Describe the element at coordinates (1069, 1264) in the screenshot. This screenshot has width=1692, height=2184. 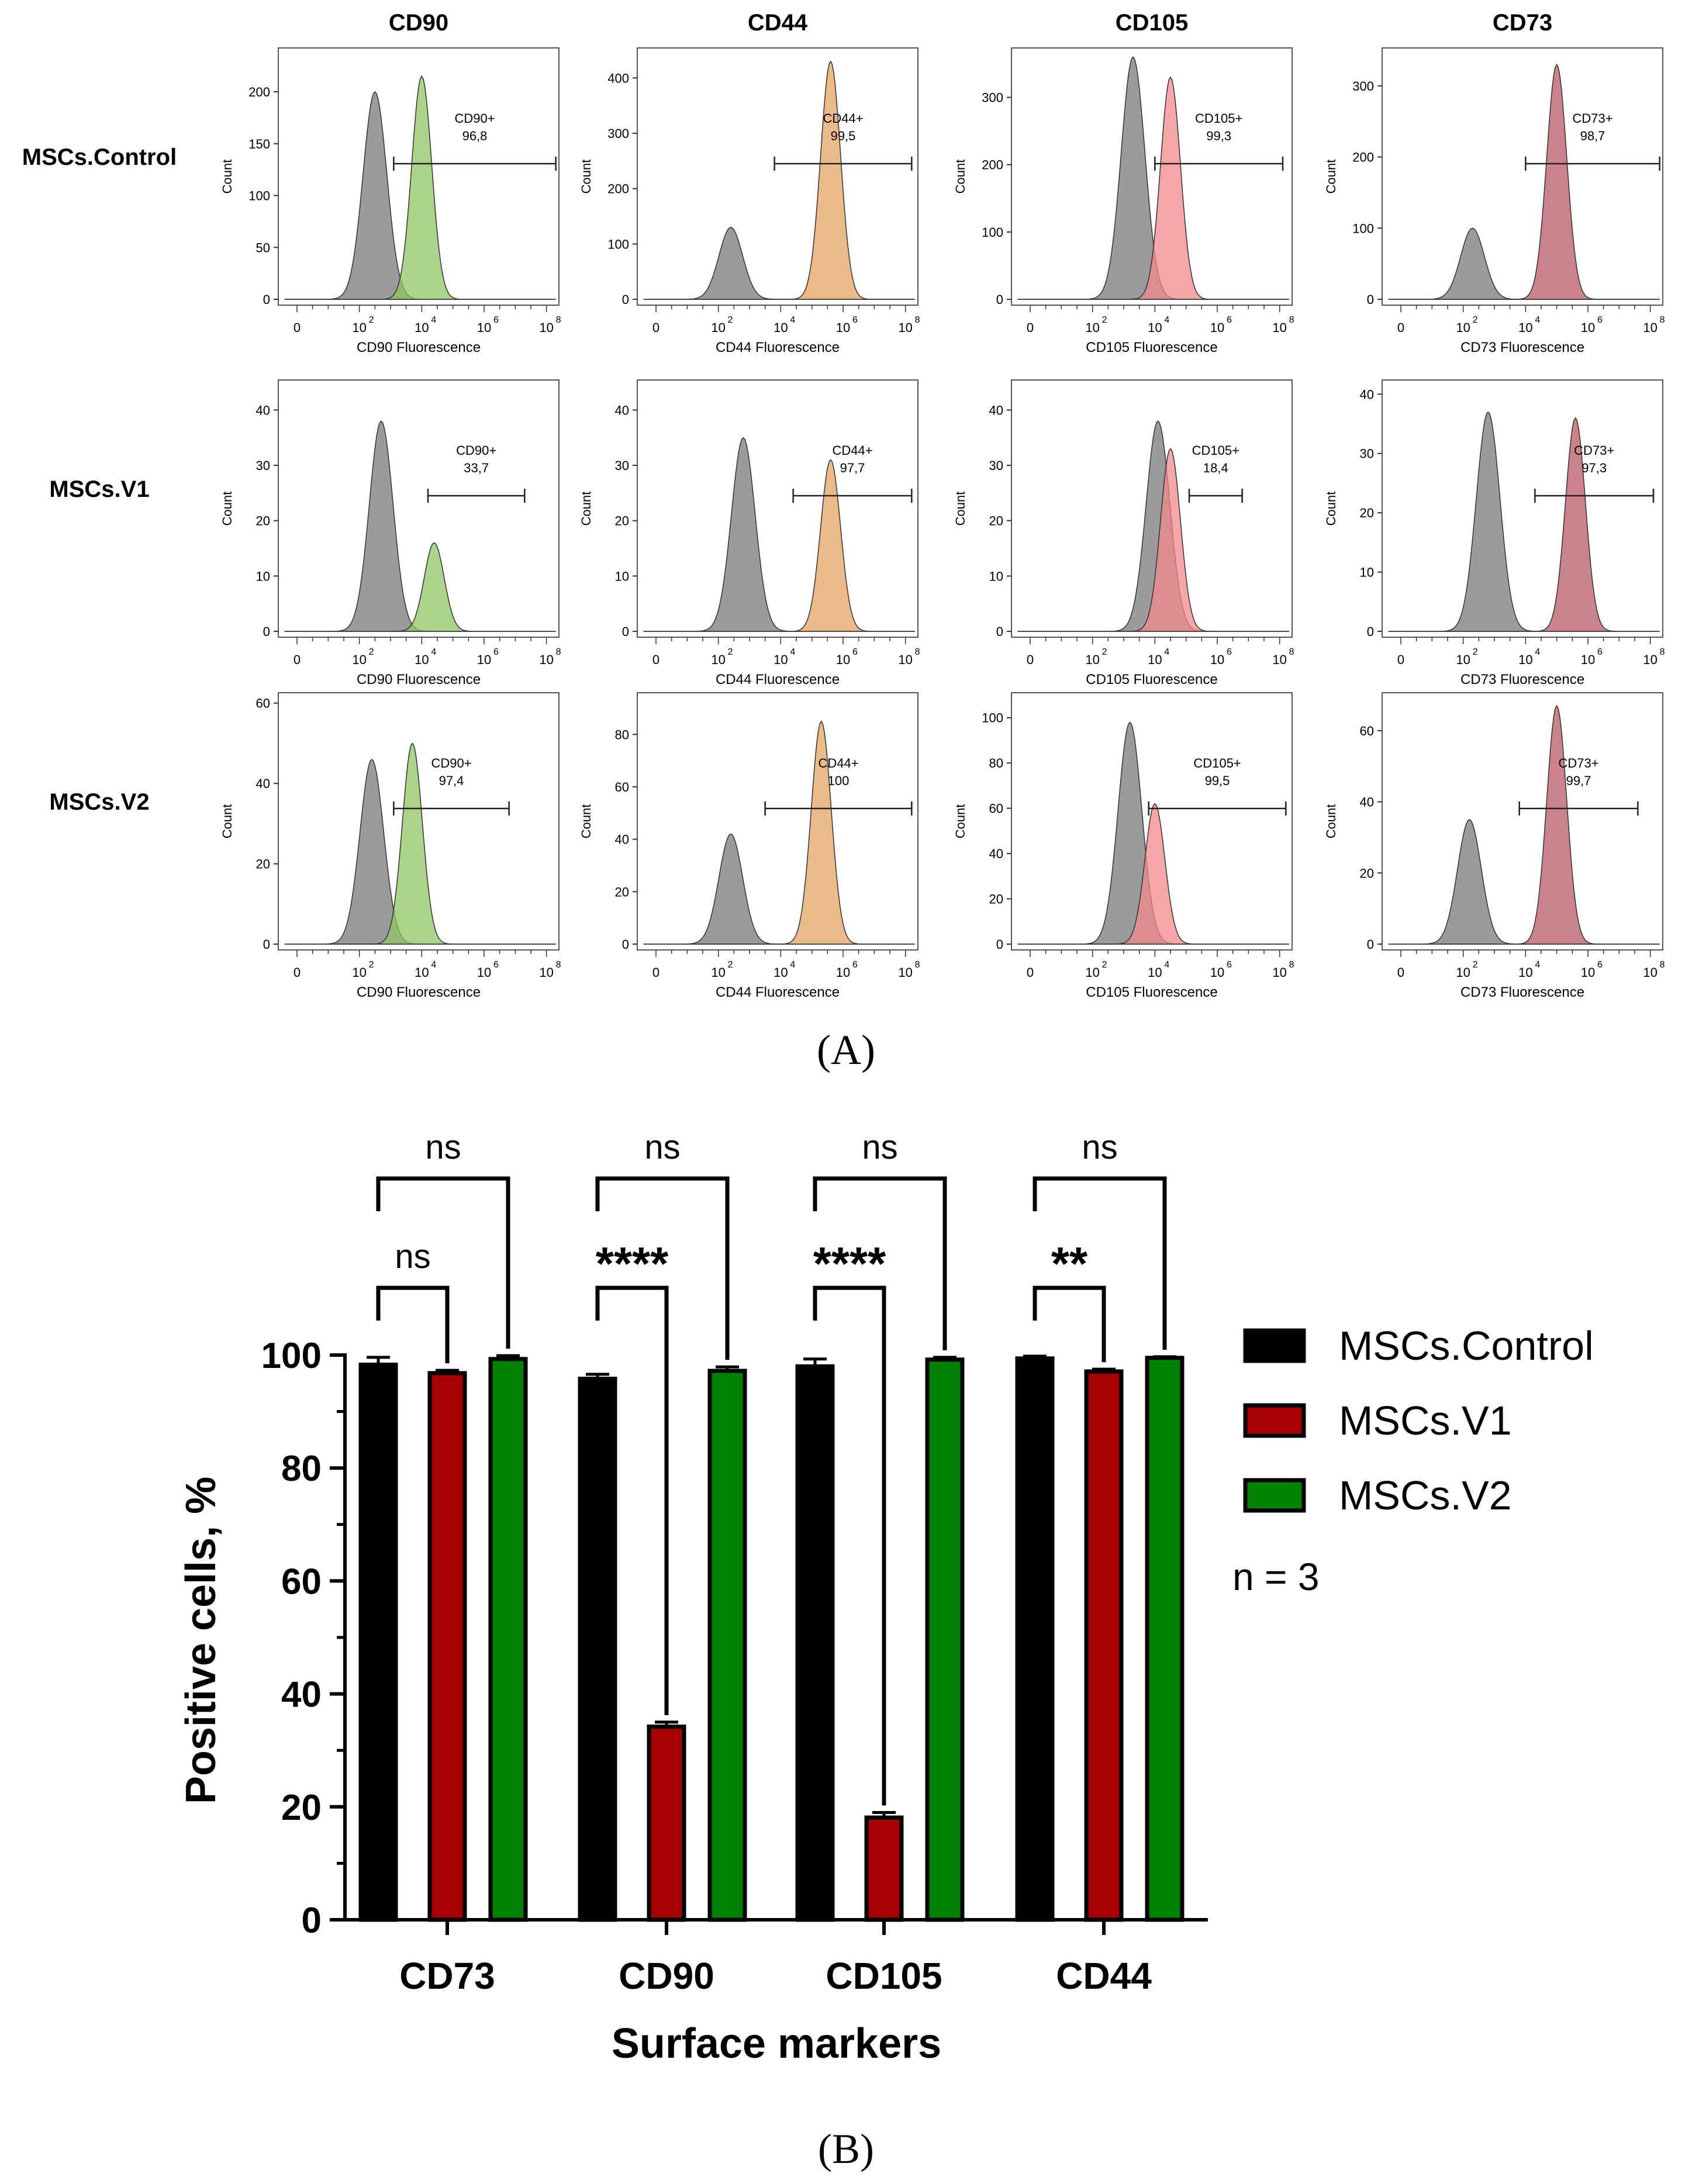
I see `significance-label: **` at that location.